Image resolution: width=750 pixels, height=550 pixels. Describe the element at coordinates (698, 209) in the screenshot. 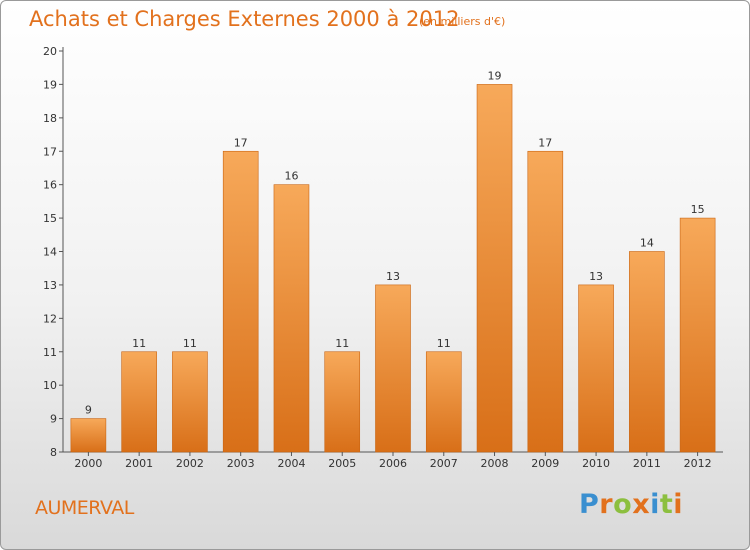

I see `bar-value-label: 15` at that location.